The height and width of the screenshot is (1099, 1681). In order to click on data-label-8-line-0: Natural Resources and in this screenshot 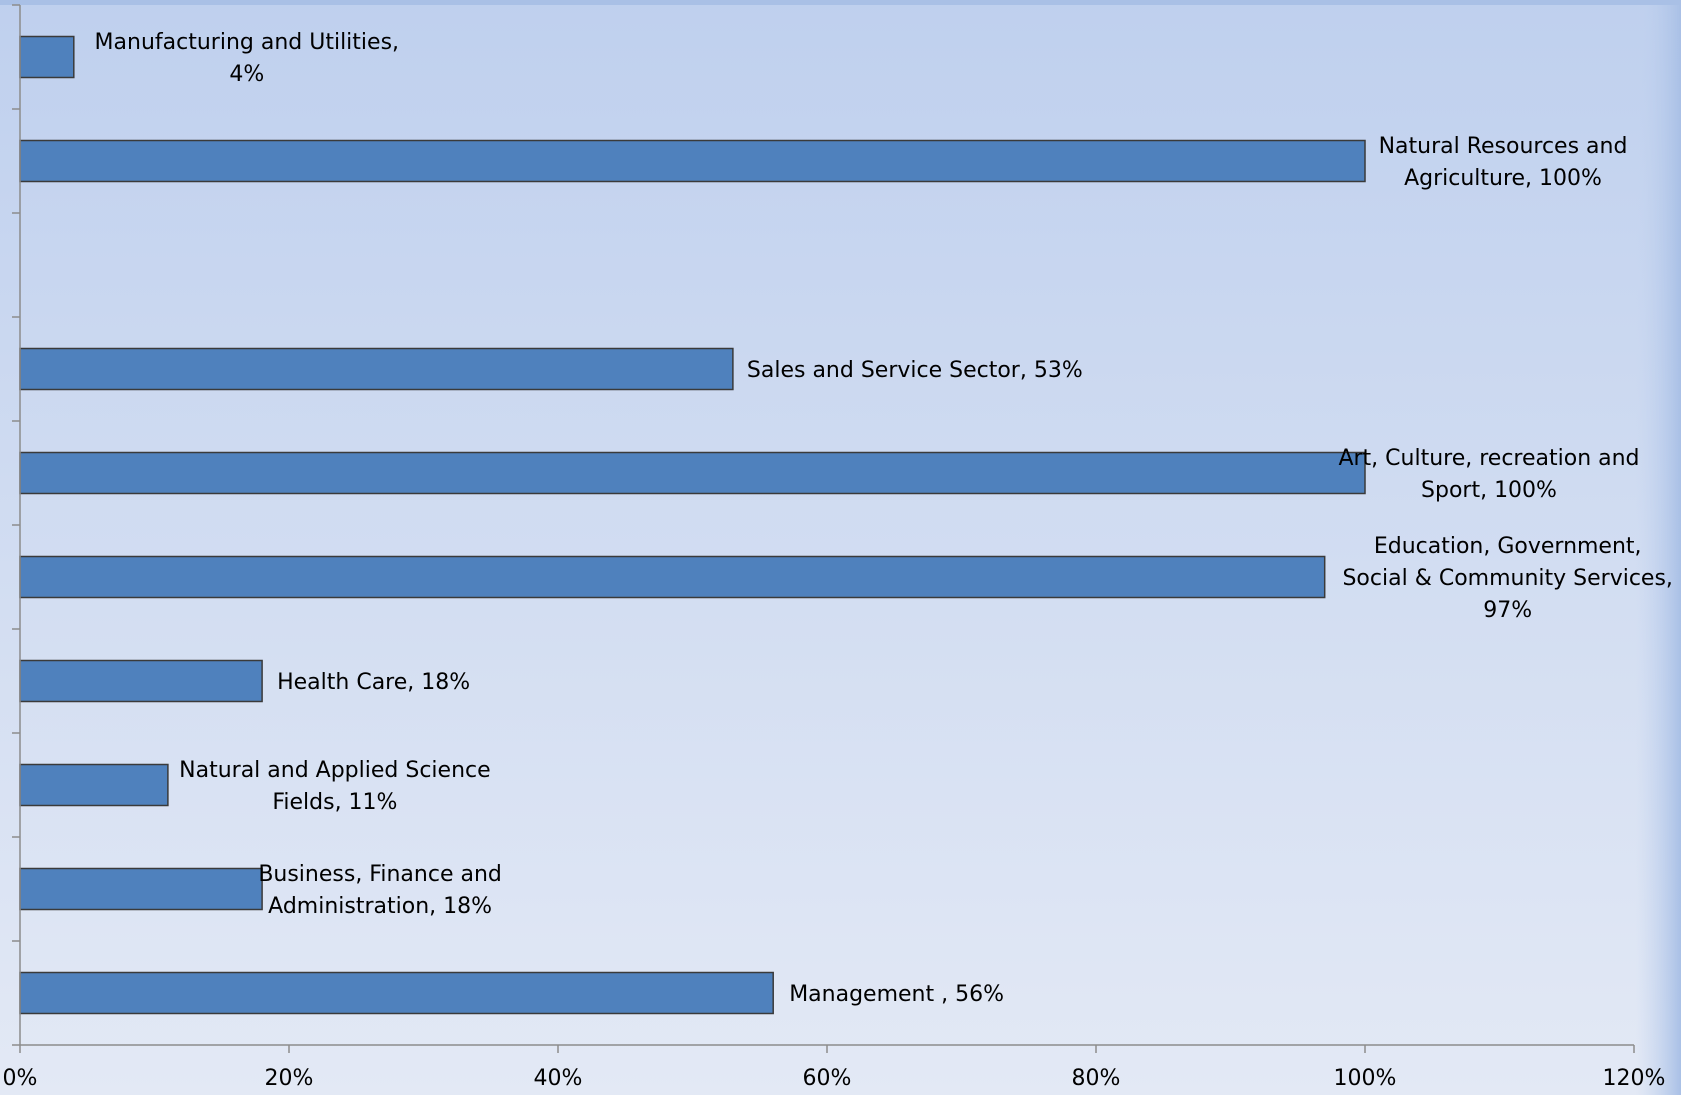, I will do `click(1503, 146)`.